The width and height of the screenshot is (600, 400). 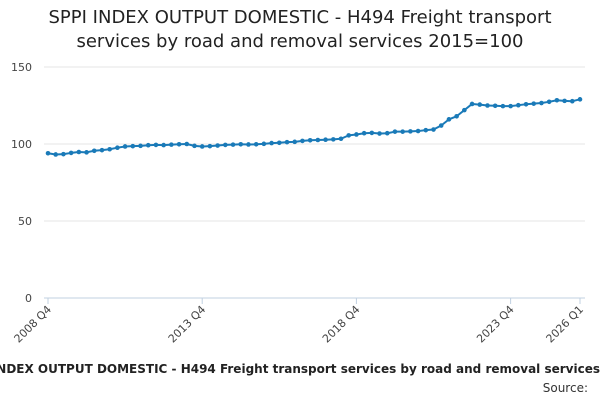 What do you see at coordinates (495, 324) in the screenshot?
I see `x-tick-label: 2023 Q4` at bounding box center [495, 324].